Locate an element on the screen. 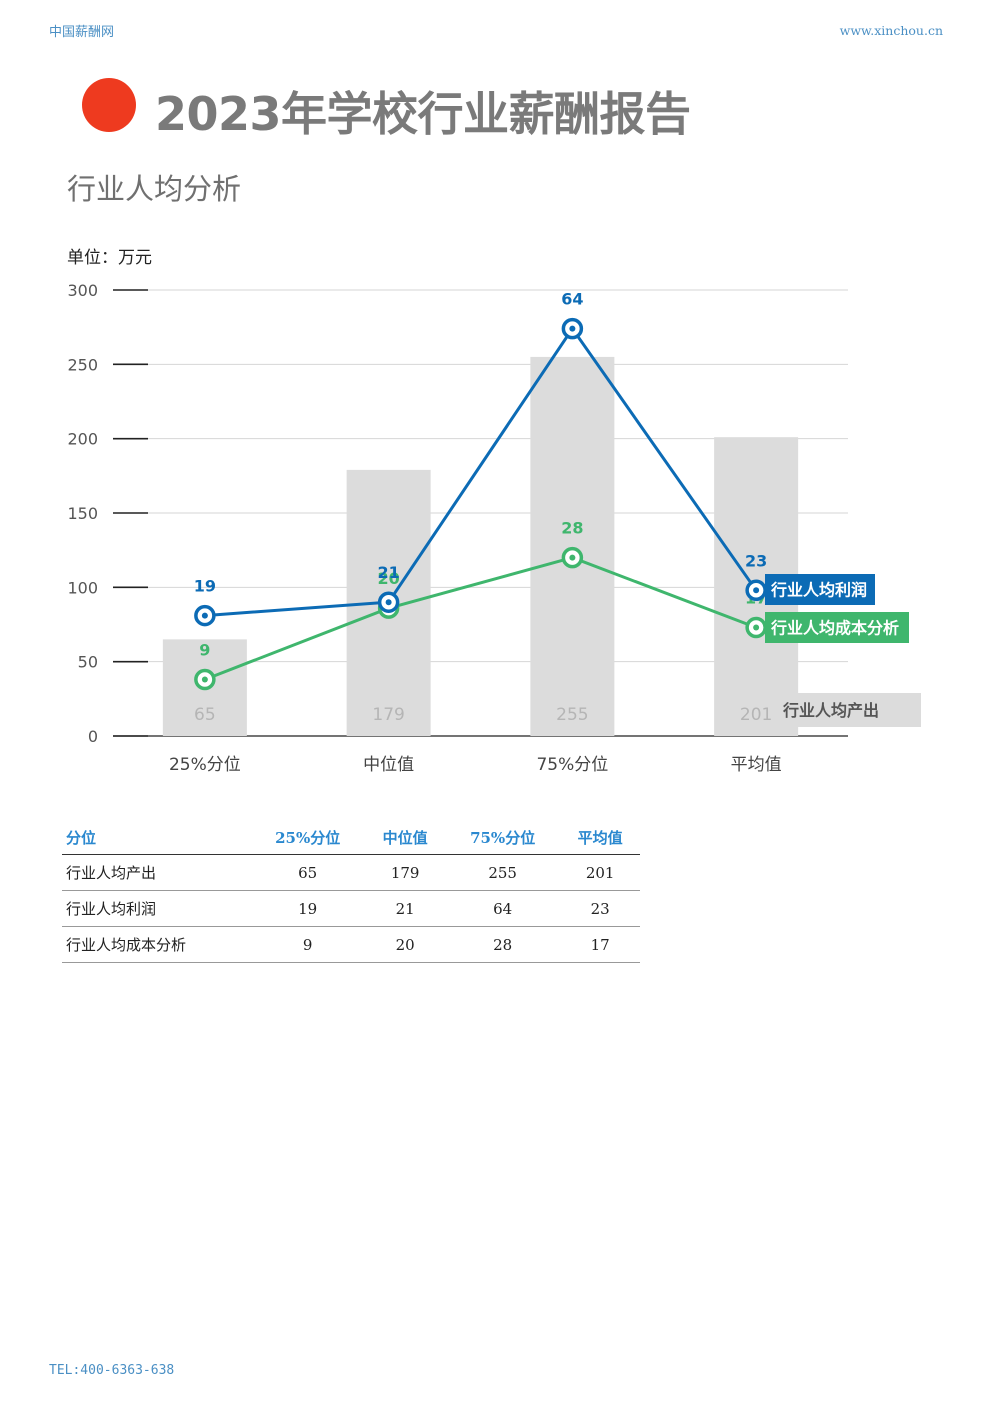  x-tick-label: 中位值 is located at coordinates (388, 765).